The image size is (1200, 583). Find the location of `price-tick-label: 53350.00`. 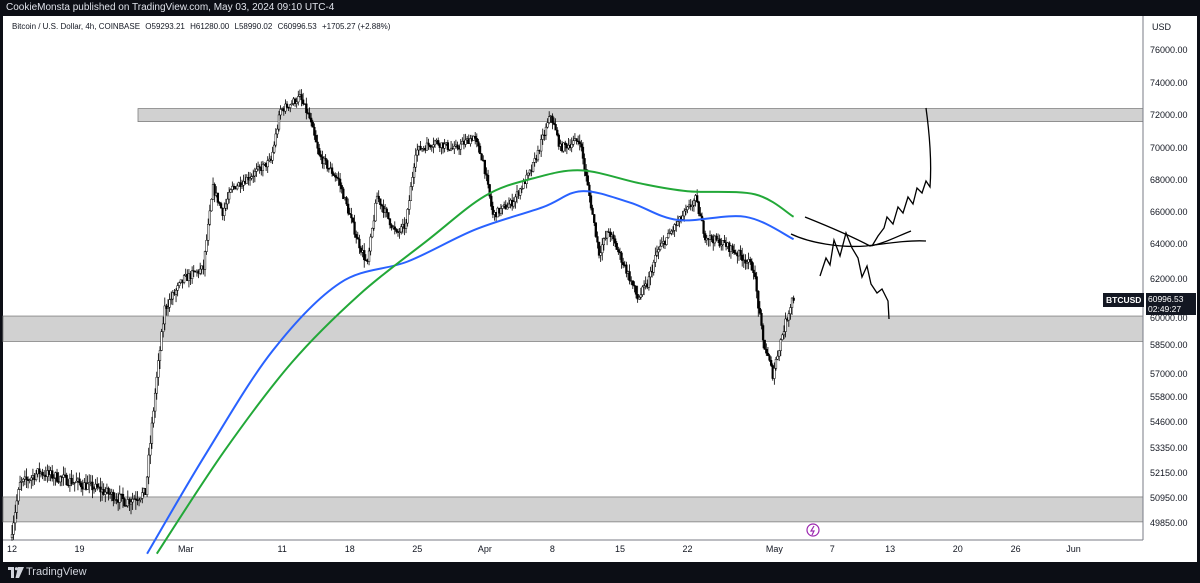

price-tick-label: 53350.00 is located at coordinates (1169, 448).